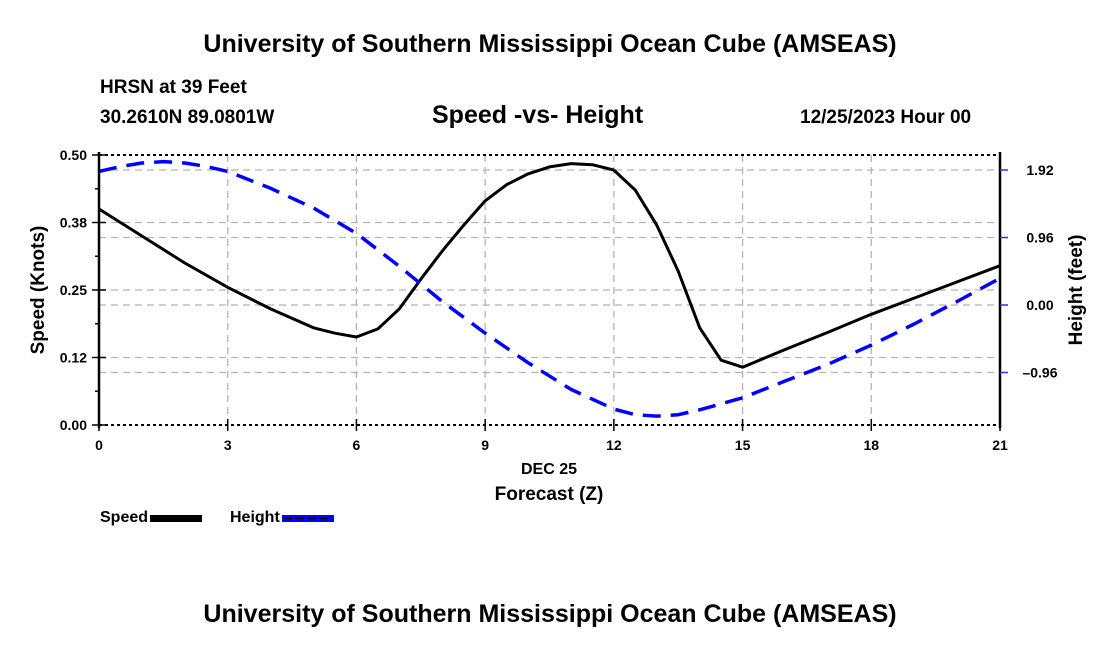 This screenshot has height=650, width=1100. I want to click on y2-tick-label: –0.96, so click(1039, 373).